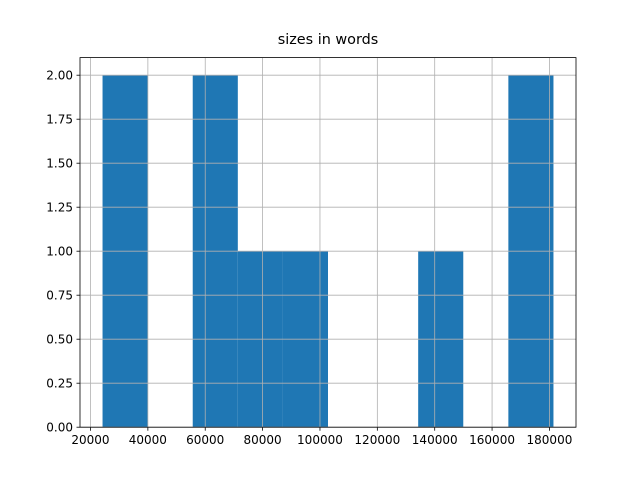 This screenshot has height=480, width=640. Describe the element at coordinates (59, 164) in the screenshot. I see `y-tick-label: 1.50` at that location.